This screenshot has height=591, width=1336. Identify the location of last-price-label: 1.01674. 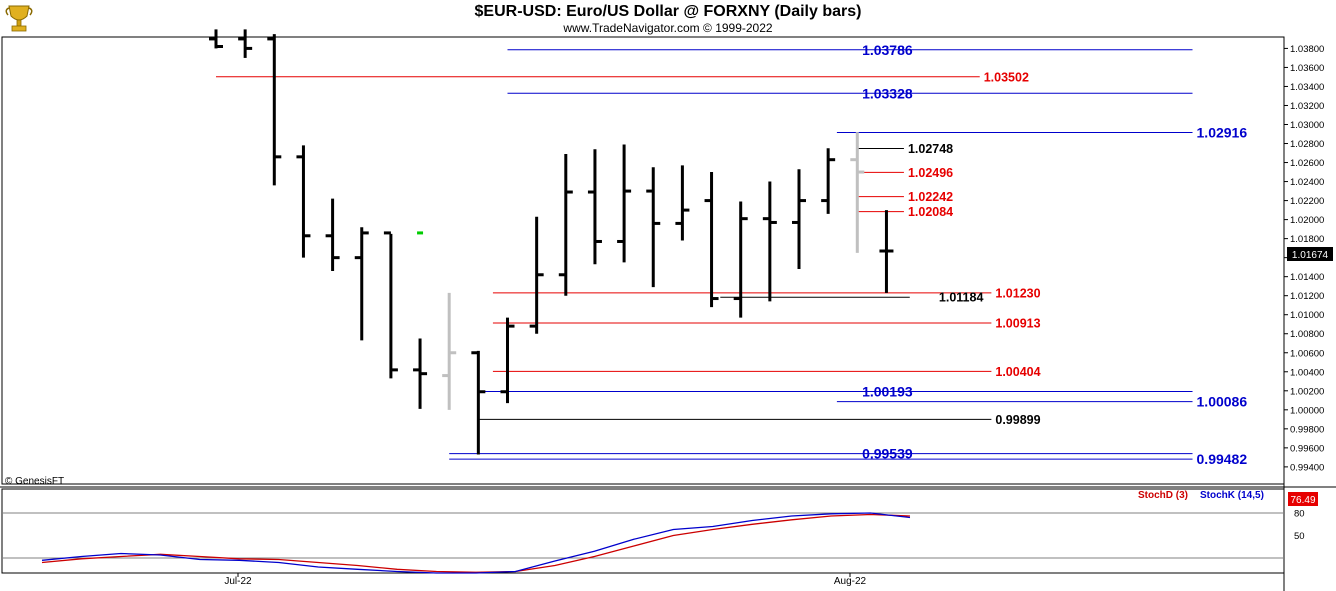
(1310, 255).